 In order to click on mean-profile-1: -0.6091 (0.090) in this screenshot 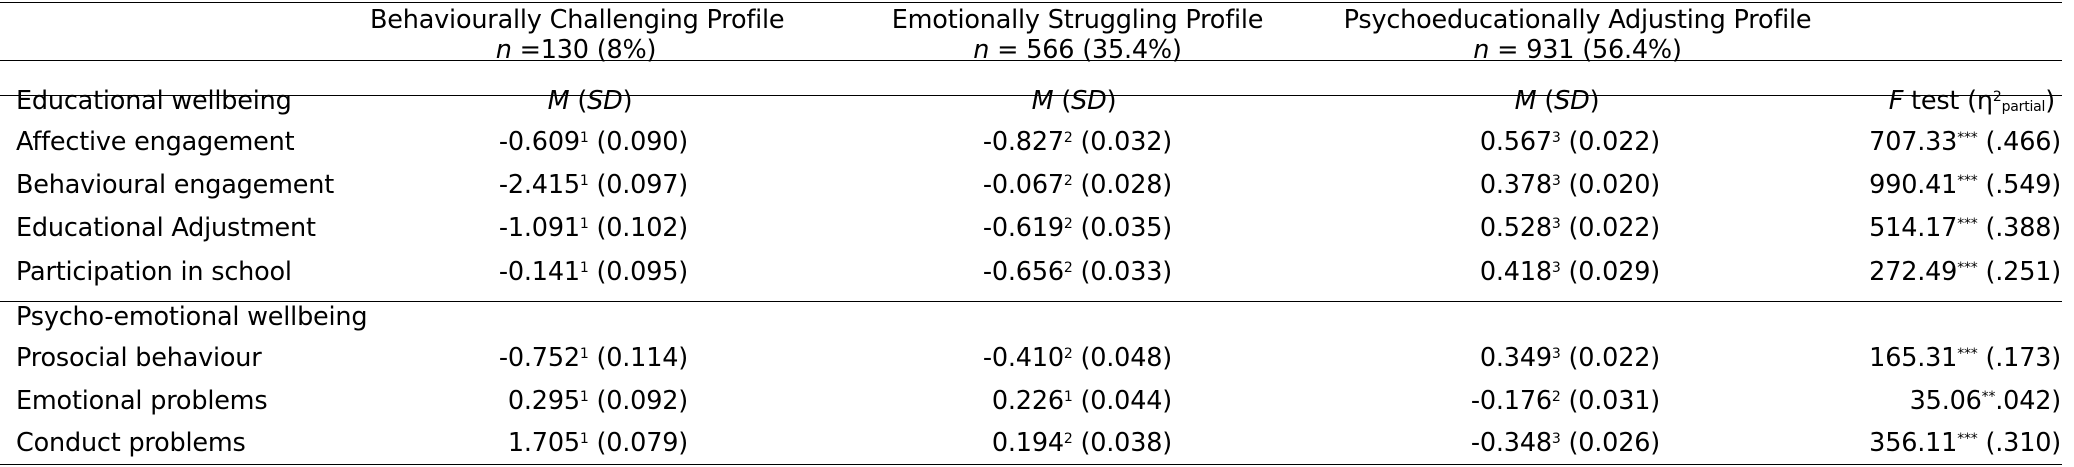, I will do `click(593, 142)`.